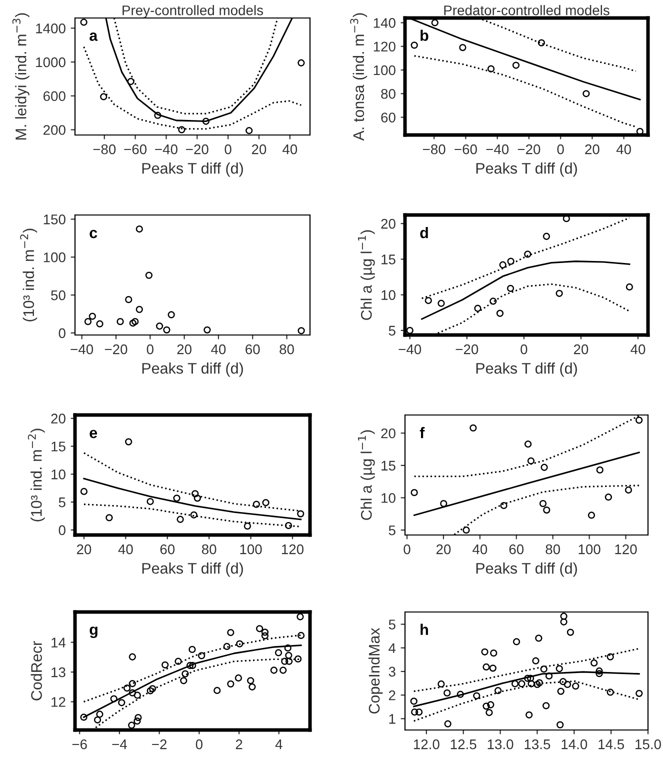 This screenshot has height=775, width=663. Describe the element at coordinates (59, 672) in the screenshot. I see `y-tick-label: 13` at that location.